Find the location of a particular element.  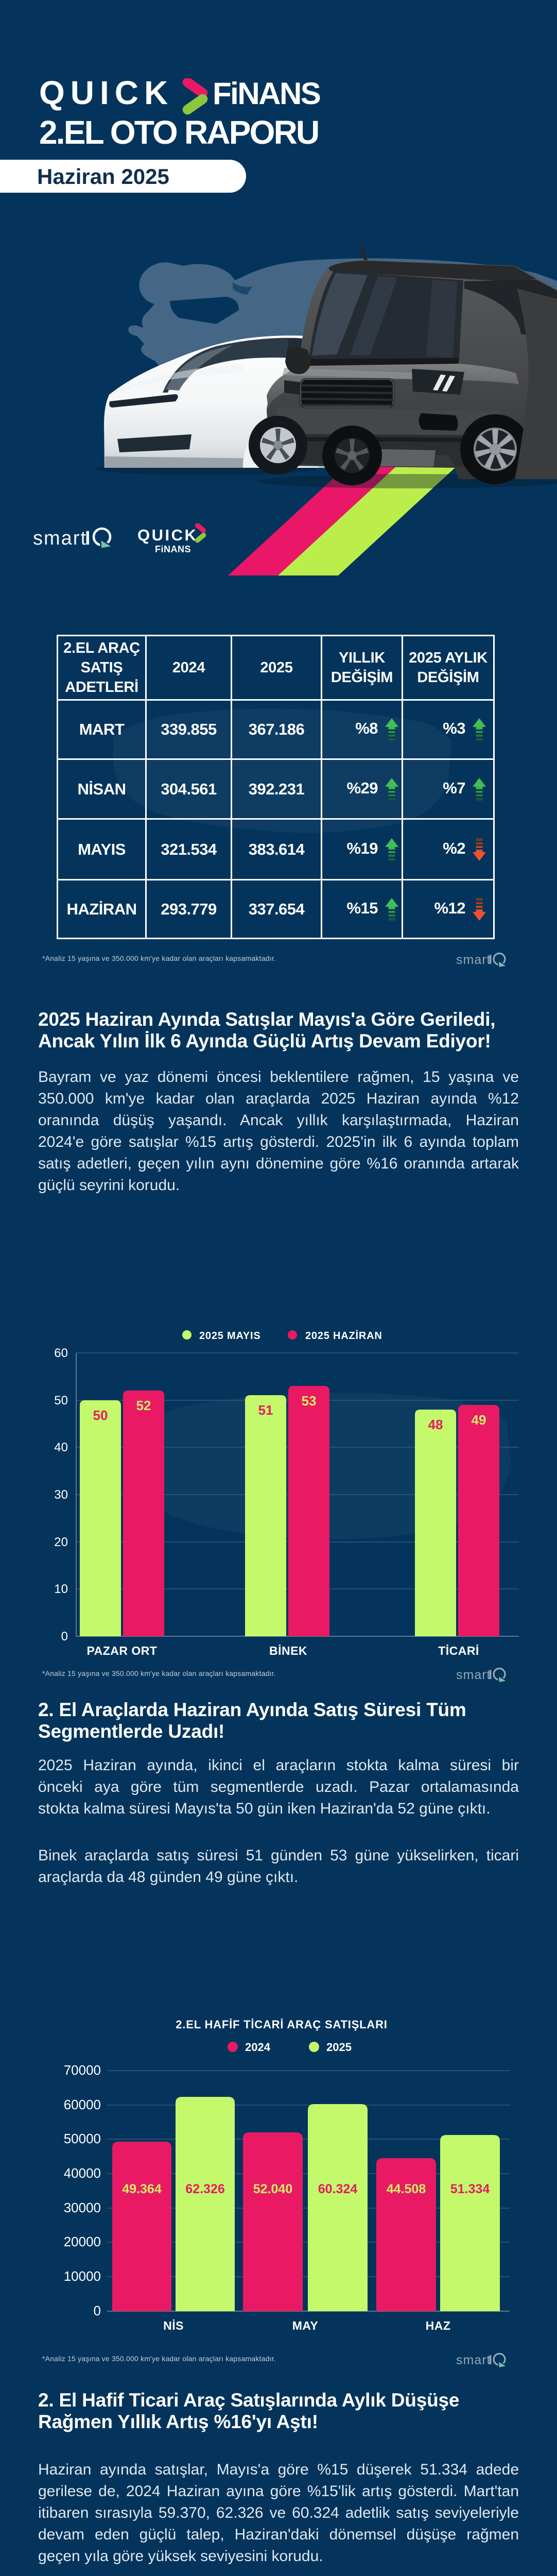

svg-text: 49.364 is located at coordinates (142, 2189).